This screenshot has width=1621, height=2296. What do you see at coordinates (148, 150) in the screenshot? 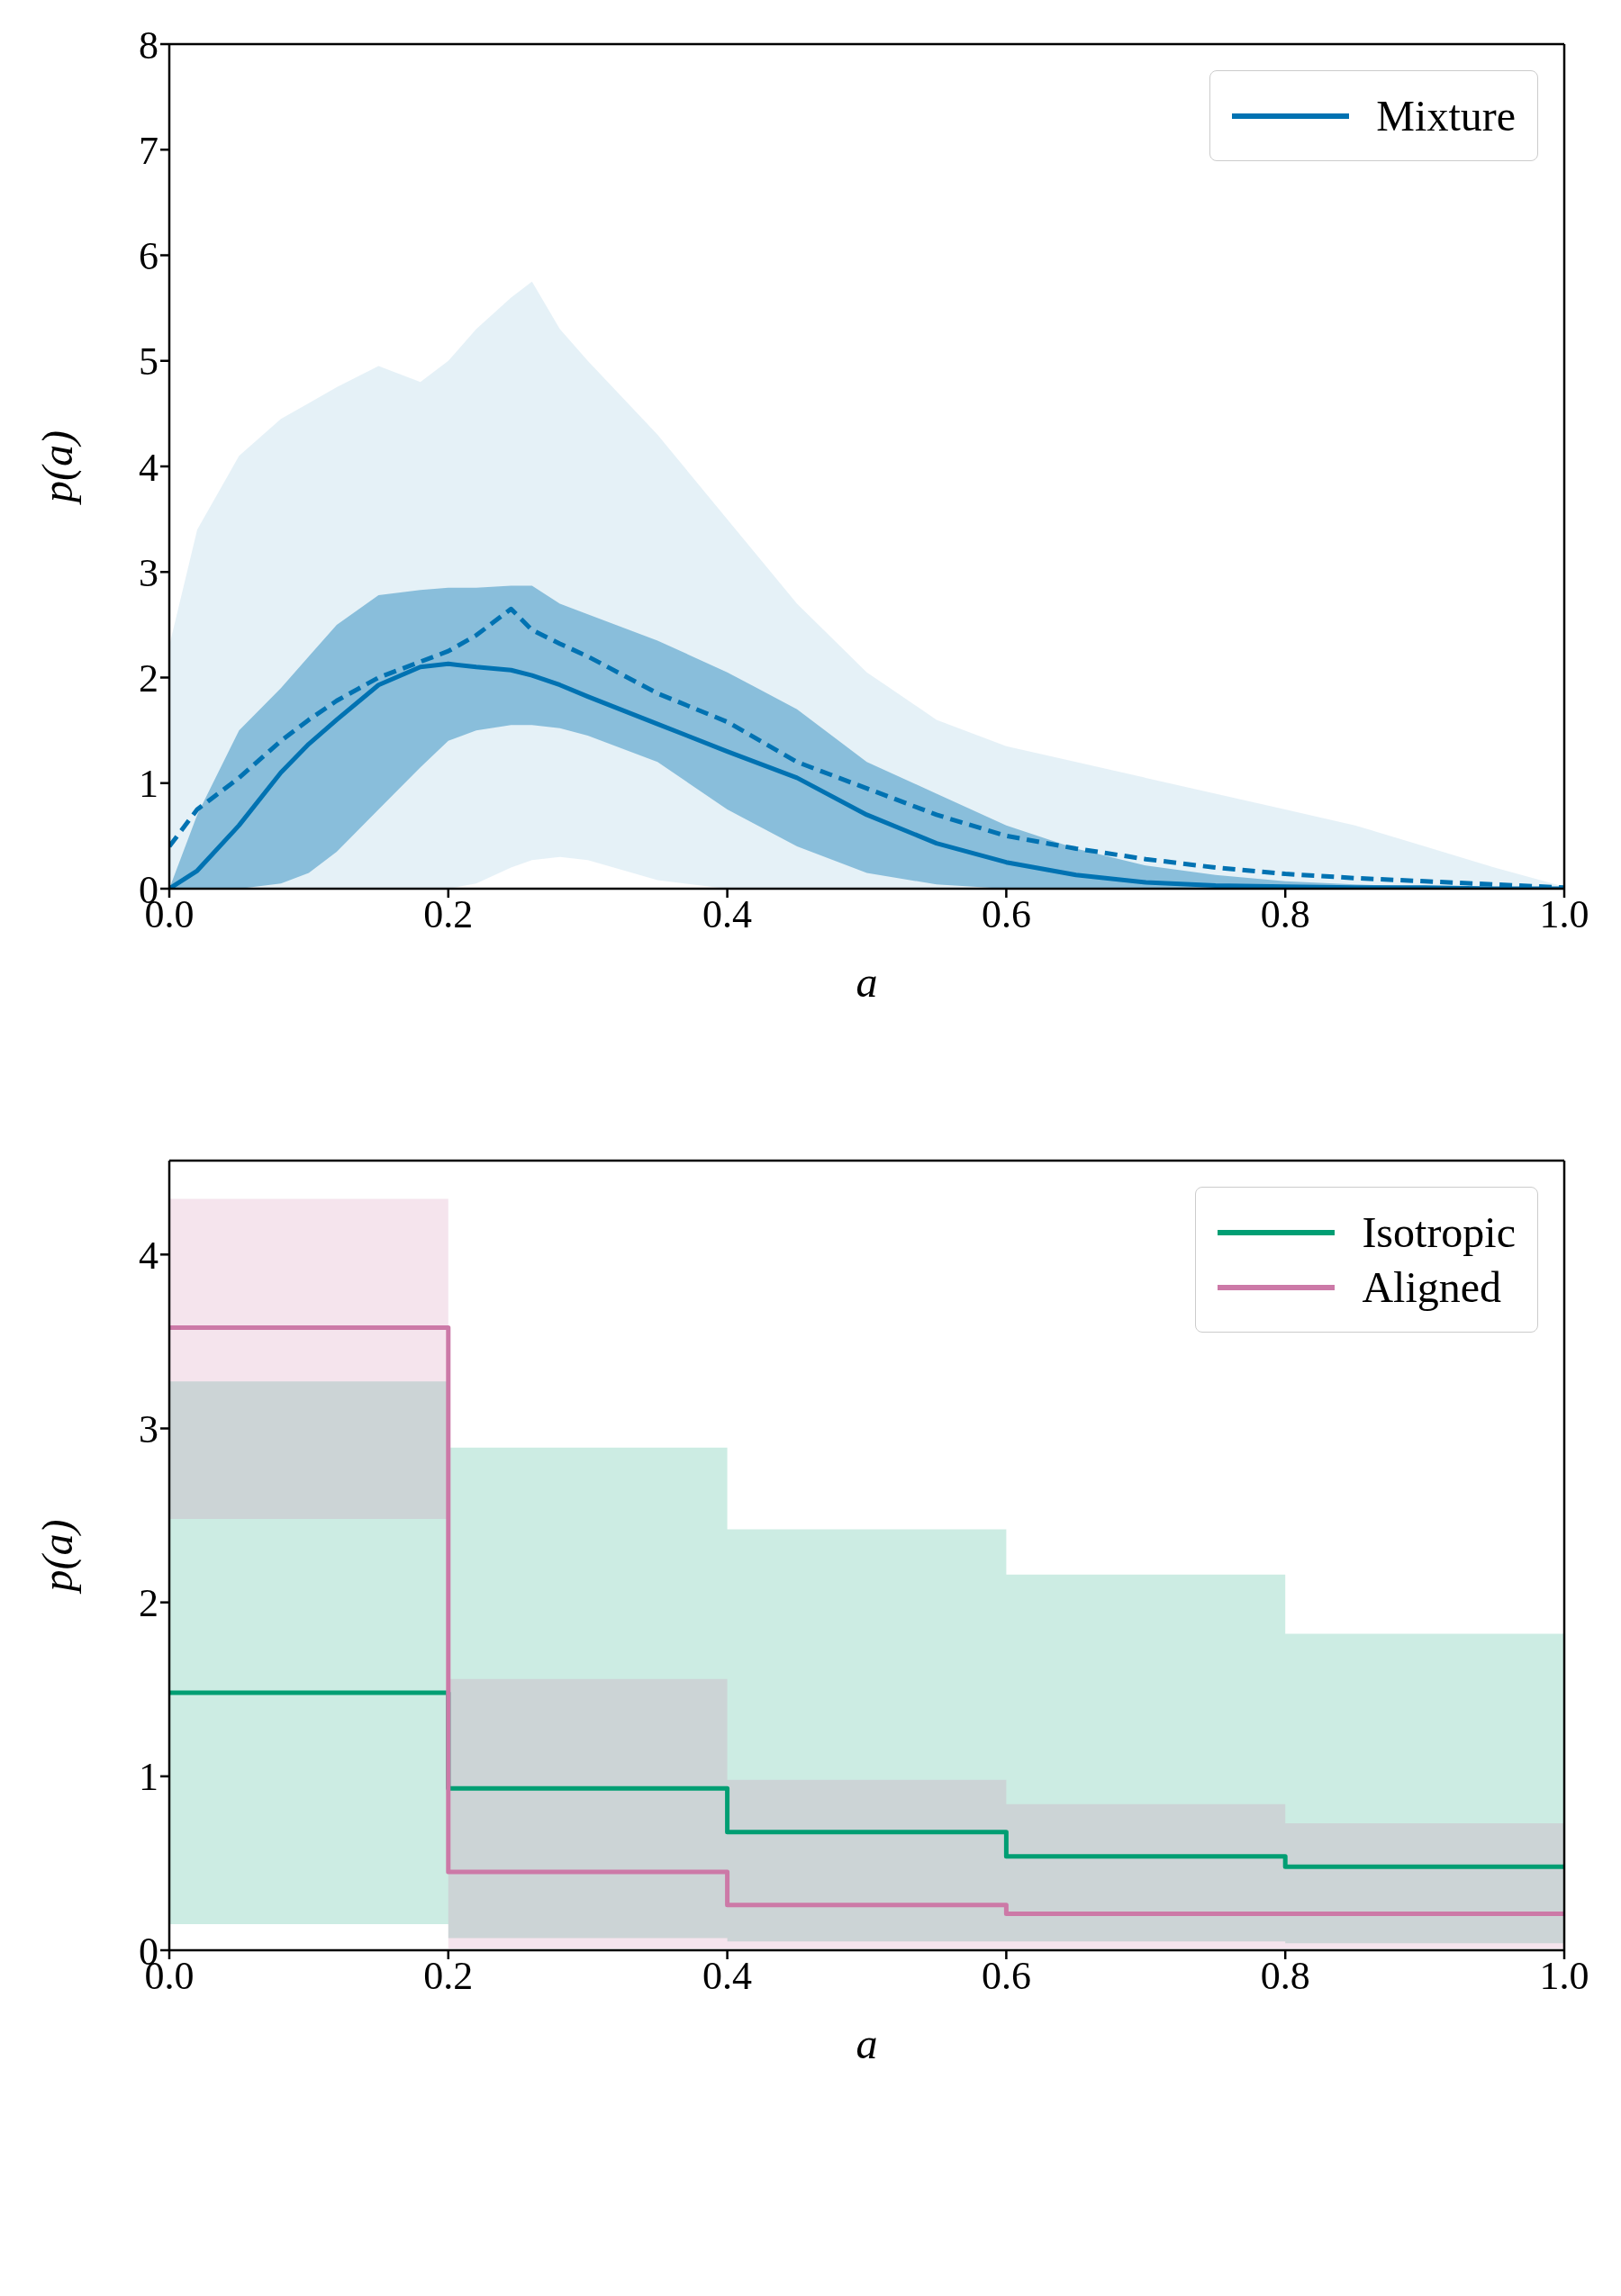
I see `y-tick-label: 7` at bounding box center [148, 150].